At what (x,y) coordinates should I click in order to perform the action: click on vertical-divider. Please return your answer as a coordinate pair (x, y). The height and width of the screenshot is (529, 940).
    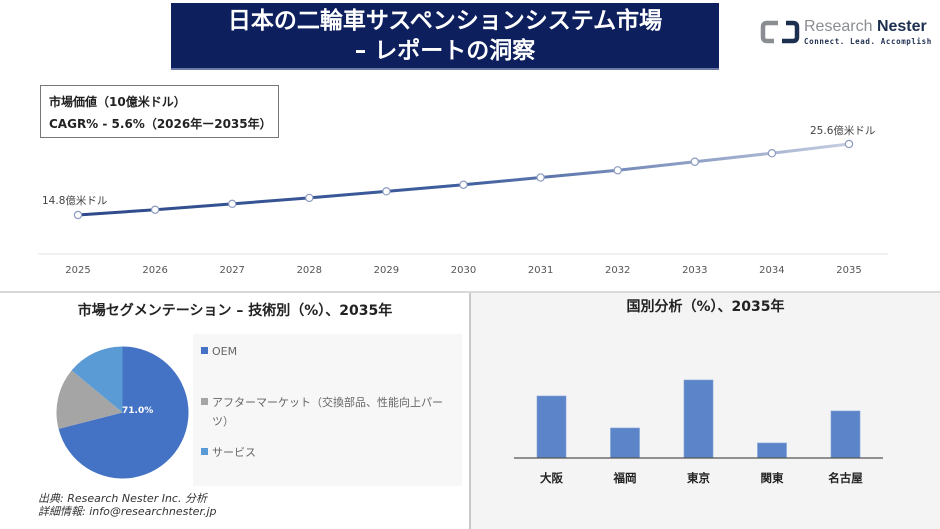
    Looking at the image, I should click on (470, 411).